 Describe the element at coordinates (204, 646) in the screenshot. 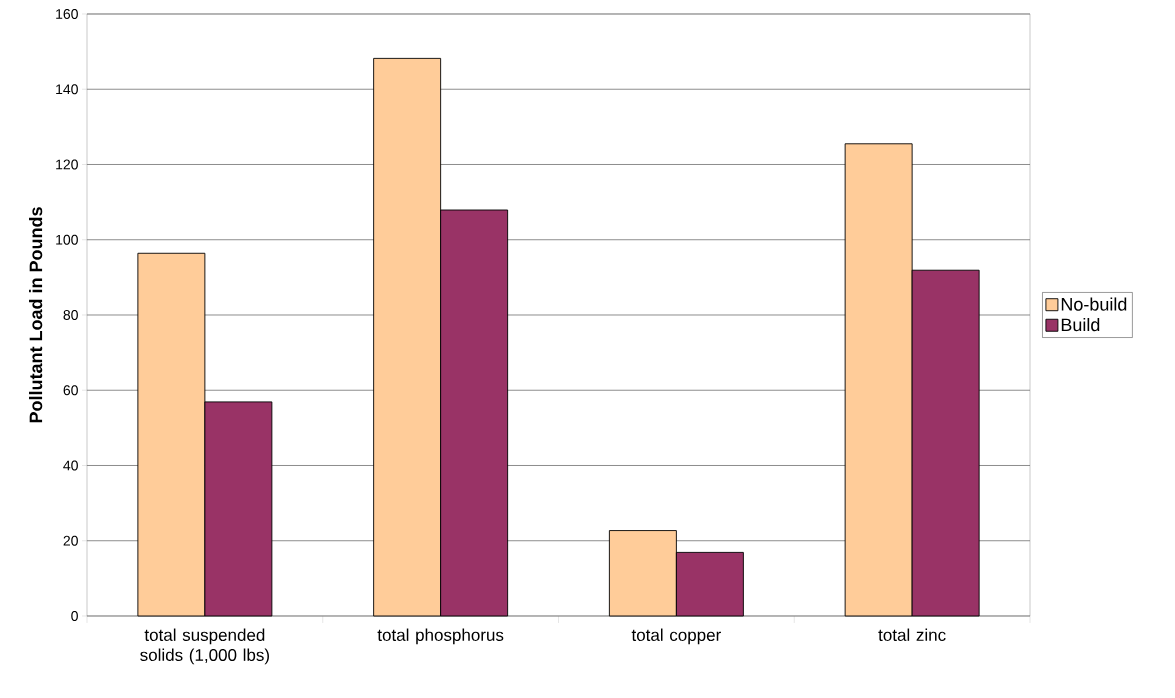

I see `x-tick-label: total suspended solids (1,000 lbs)` at that location.